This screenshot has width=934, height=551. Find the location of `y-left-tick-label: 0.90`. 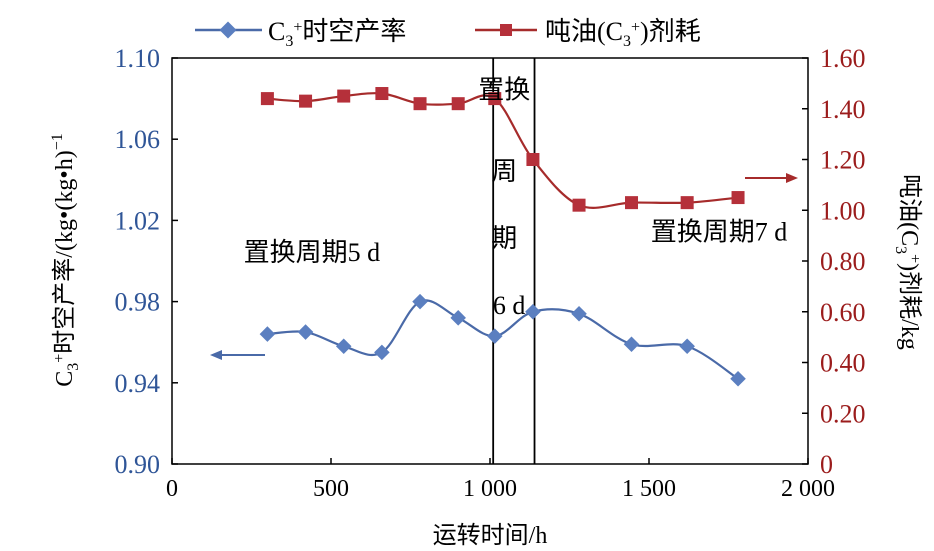

y-left-tick-label: 0.90 is located at coordinates (138, 464).